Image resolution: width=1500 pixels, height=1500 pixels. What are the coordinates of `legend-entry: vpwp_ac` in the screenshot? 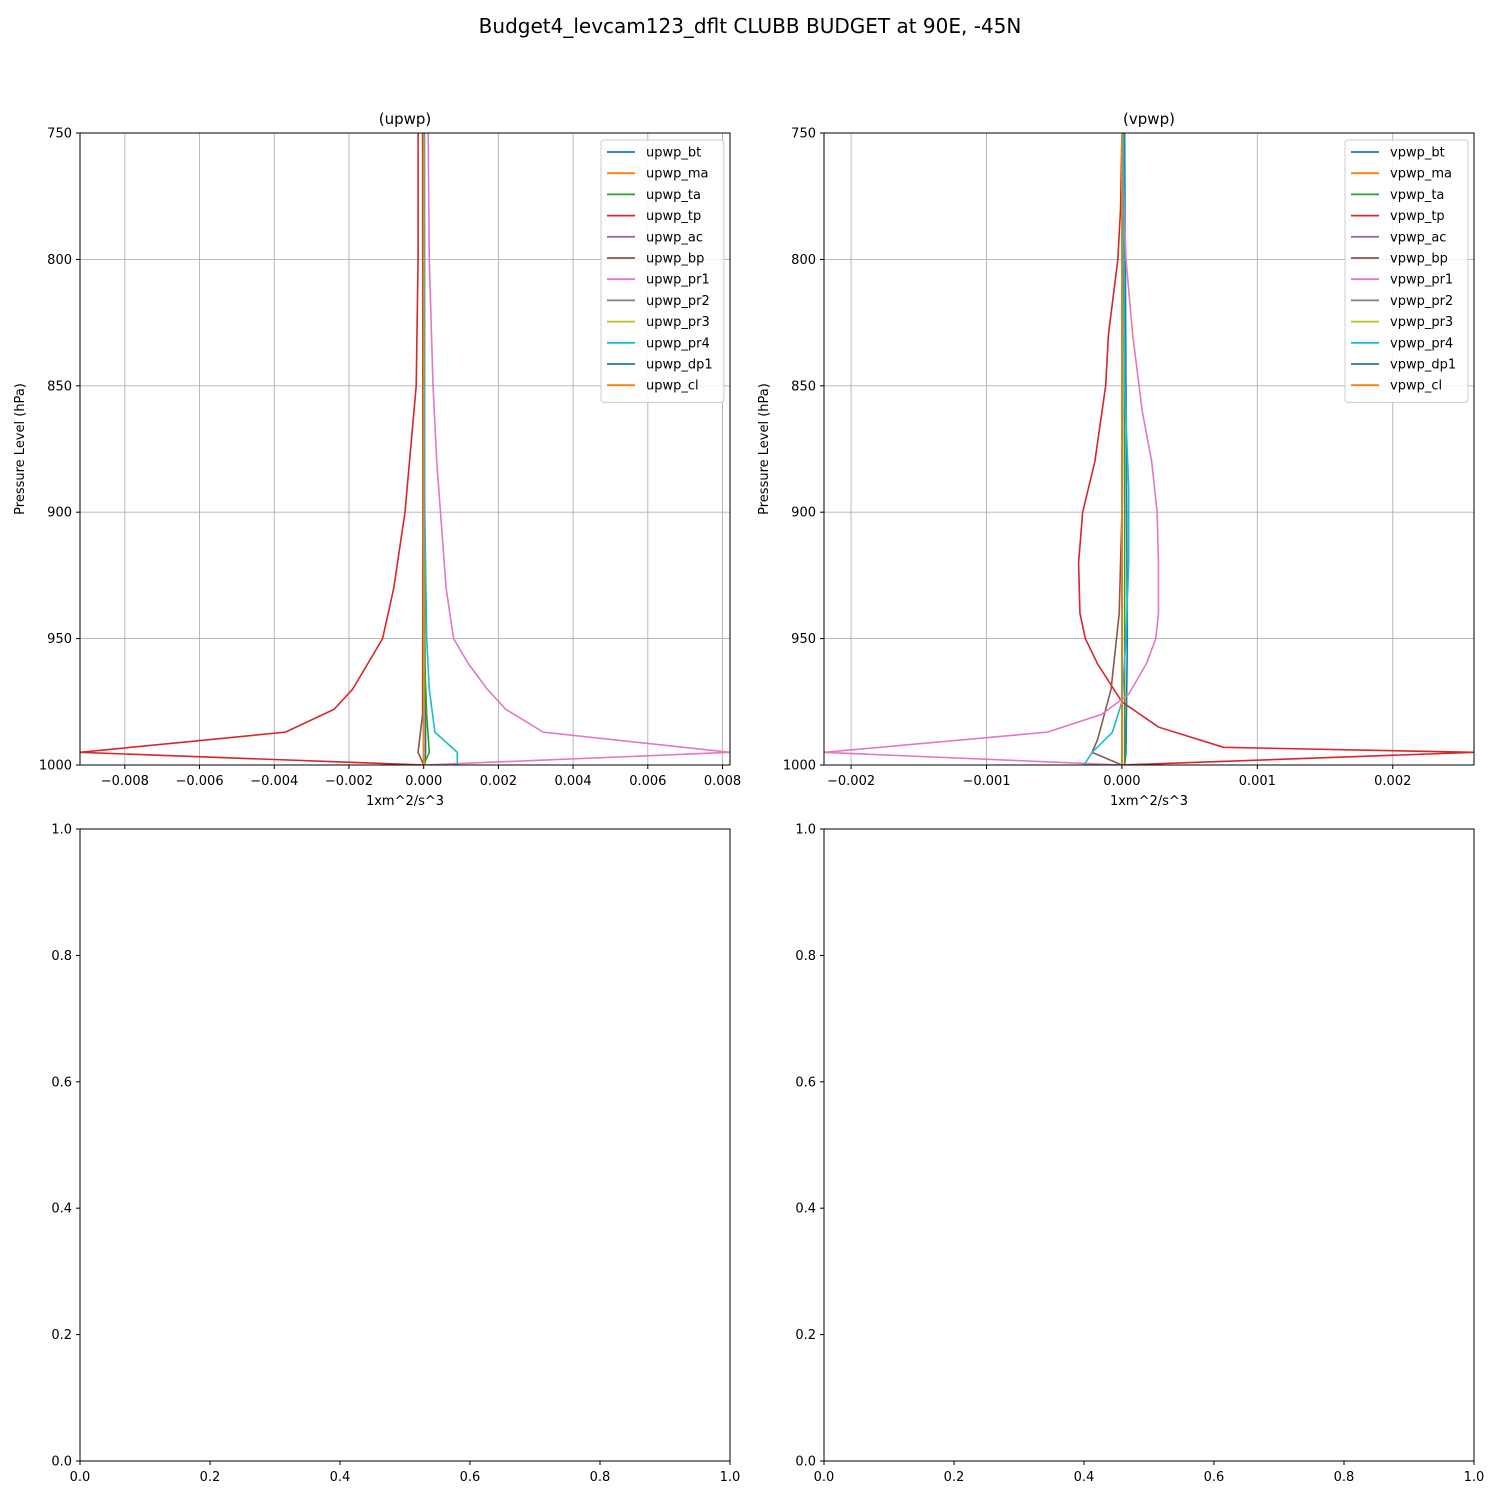 It's located at (1418, 237).